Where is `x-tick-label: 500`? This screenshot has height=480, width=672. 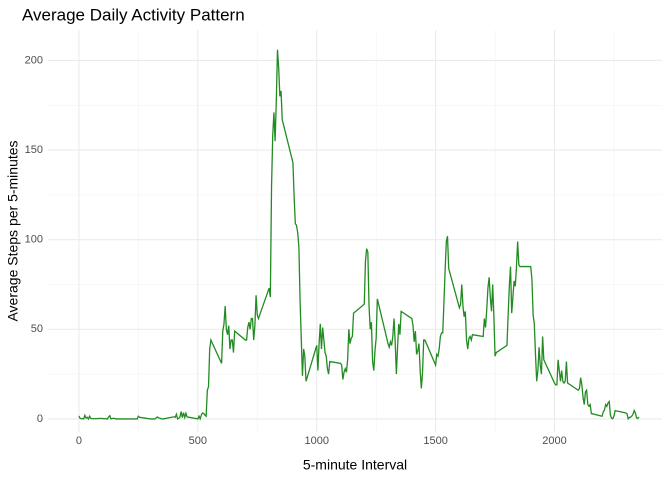 x-tick-label: 500 is located at coordinates (198, 441).